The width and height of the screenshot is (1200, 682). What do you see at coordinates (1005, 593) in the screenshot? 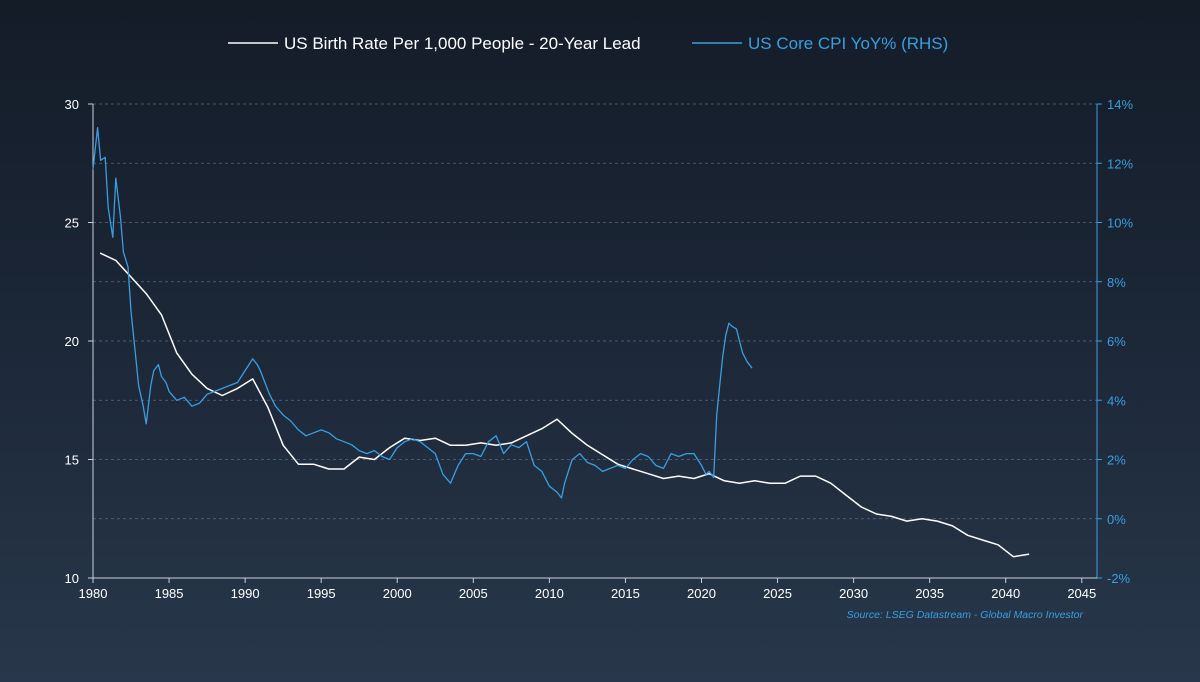
I see `x-tick-label: 2040` at bounding box center [1005, 593].